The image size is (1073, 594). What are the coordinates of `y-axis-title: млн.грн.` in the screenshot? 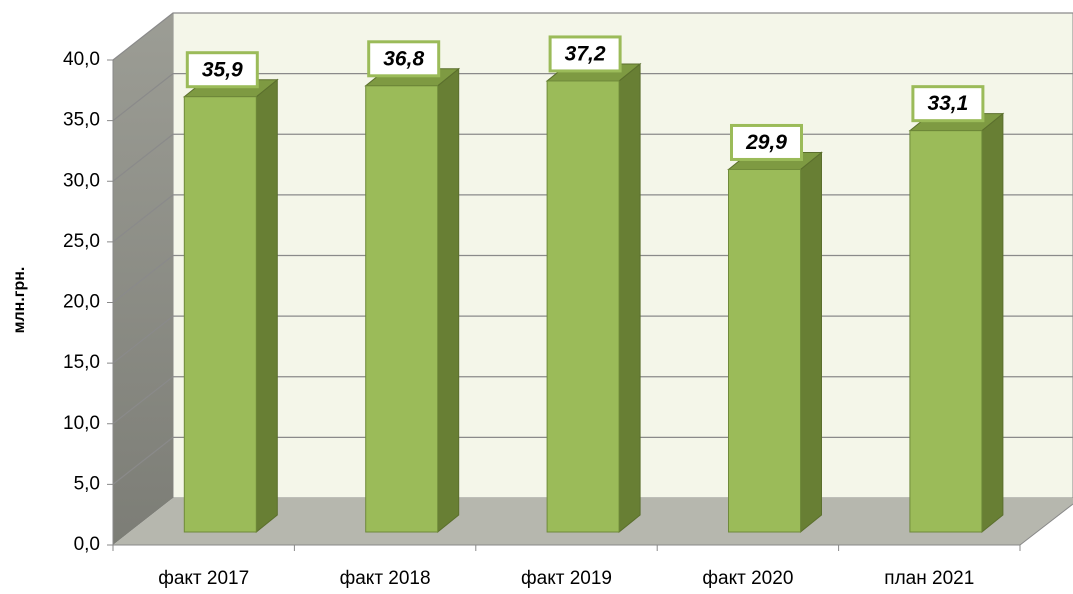 It's located at (19, 300).